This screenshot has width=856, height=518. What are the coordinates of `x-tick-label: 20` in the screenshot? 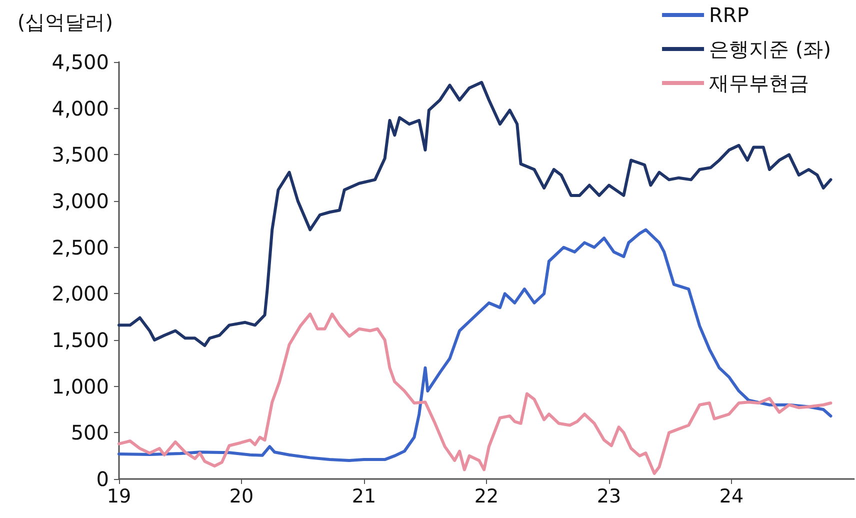 It's located at (241, 497).